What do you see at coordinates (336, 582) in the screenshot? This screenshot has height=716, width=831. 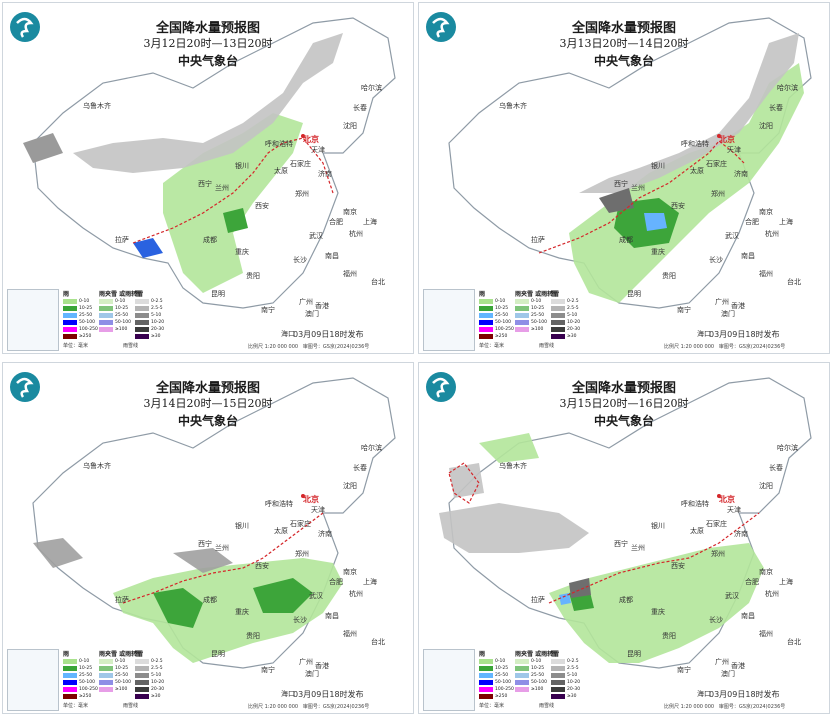 I see `city-hefei: 合肥` at bounding box center [336, 582].